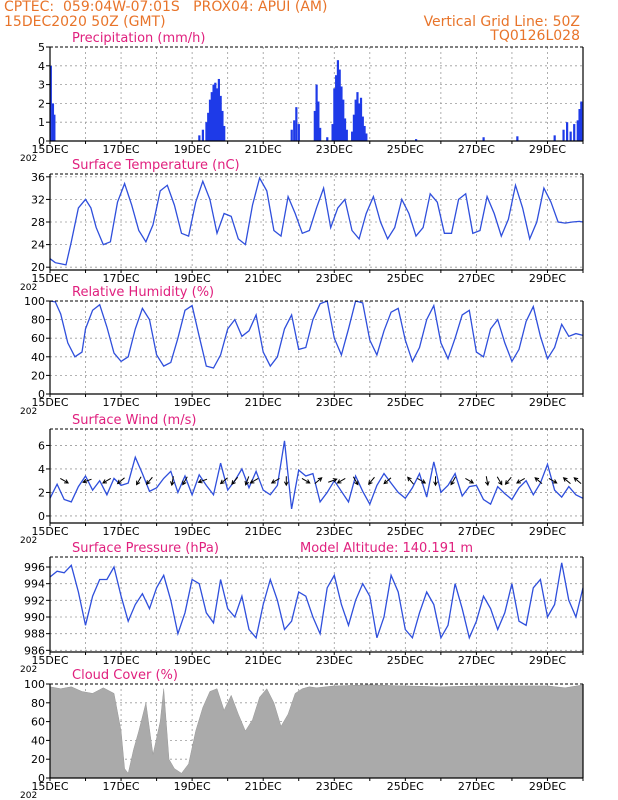  Describe the element at coordinates (28, 288) in the screenshot. I see `temp-year-fragment: 202` at that location.